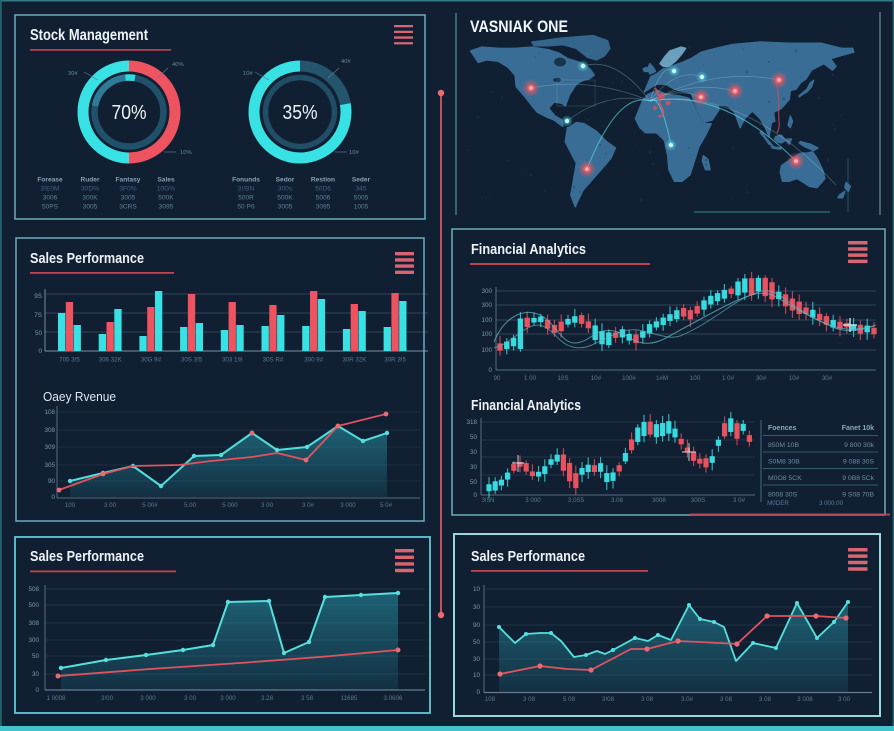 Image resolution: width=894 pixels, height=731 pixels. What do you see at coordinates (785, 478) in the screenshot?
I see `svg-text: M0O8 5CK` at bounding box center [785, 478].